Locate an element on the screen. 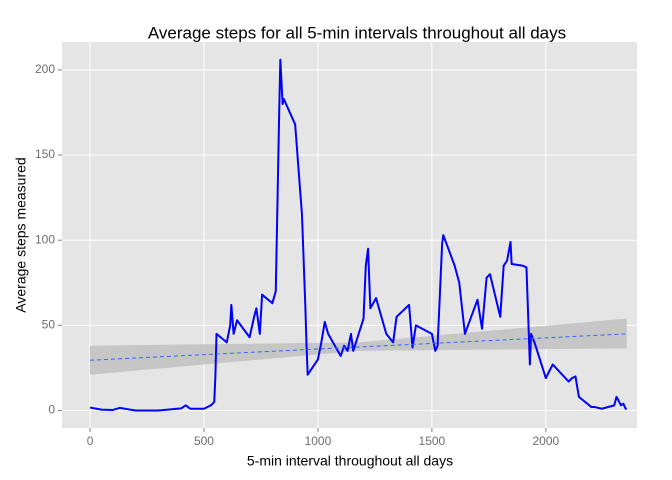  x-tick-label: 500 is located at coordinates (204, 441).